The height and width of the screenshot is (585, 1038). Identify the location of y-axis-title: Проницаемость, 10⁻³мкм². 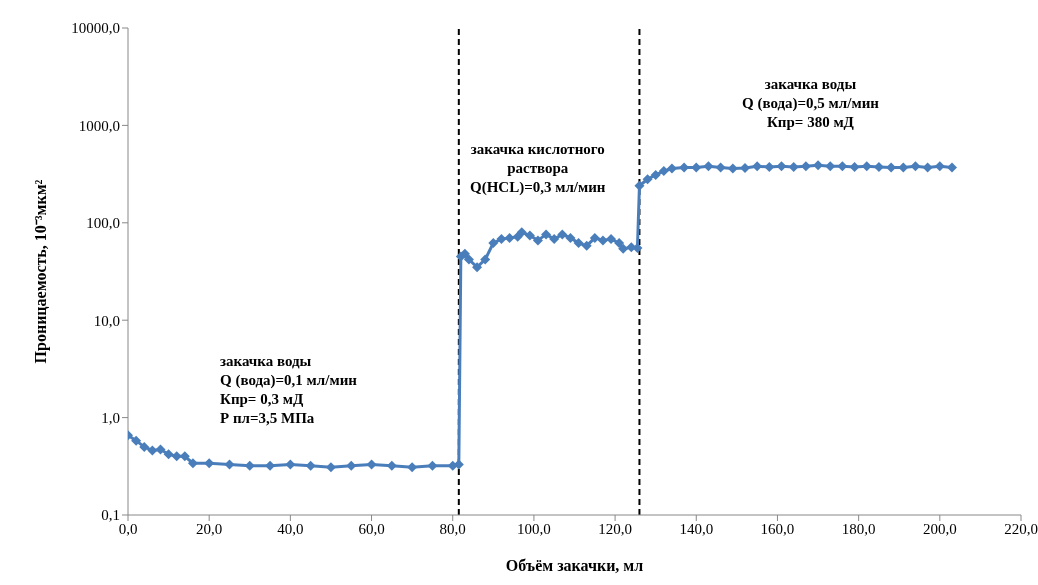
(40, 271).